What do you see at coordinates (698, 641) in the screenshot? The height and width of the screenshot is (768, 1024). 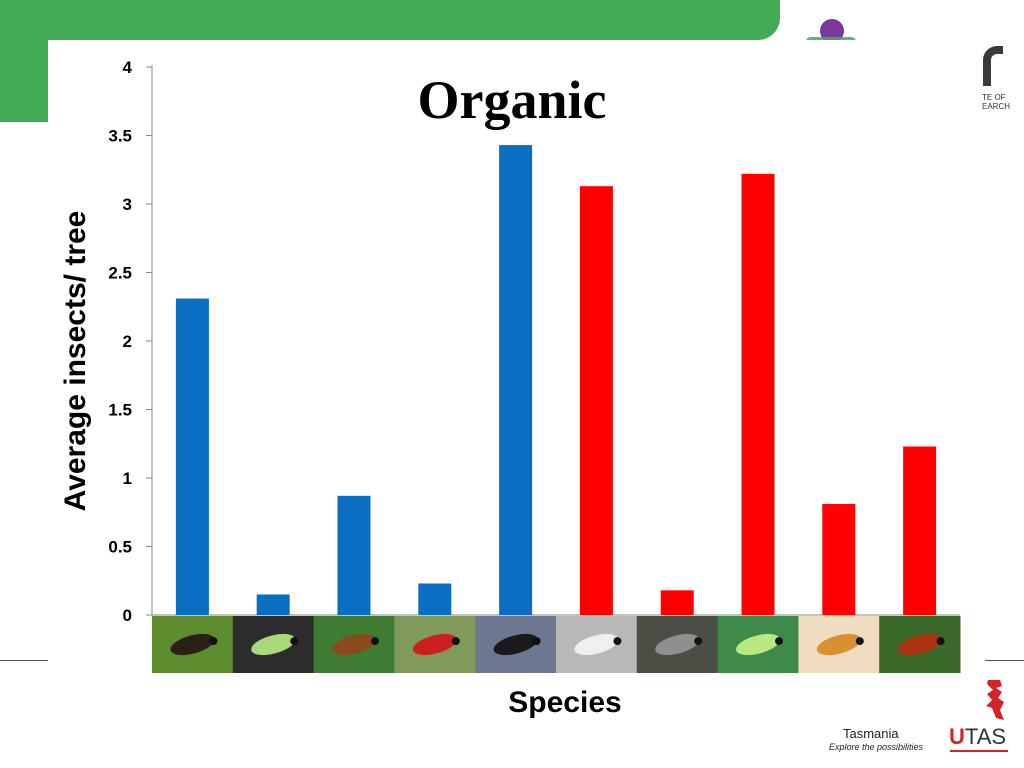 I see `scale-insect-icon-head` at bounding box center [698, 641].